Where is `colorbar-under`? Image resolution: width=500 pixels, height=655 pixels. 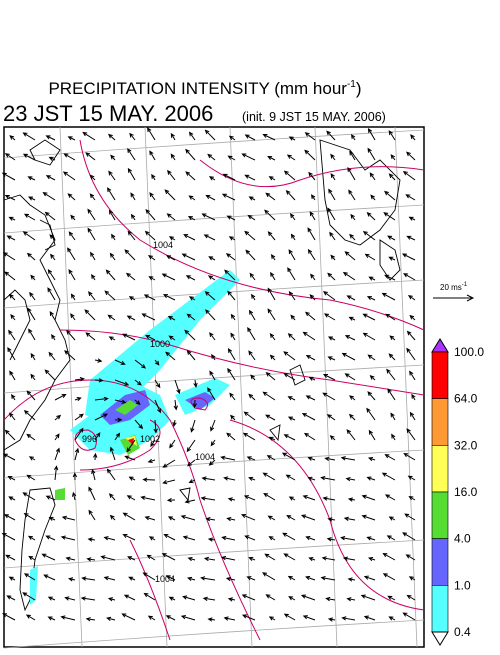
colorbar-under is located at coordinates (440, 638).